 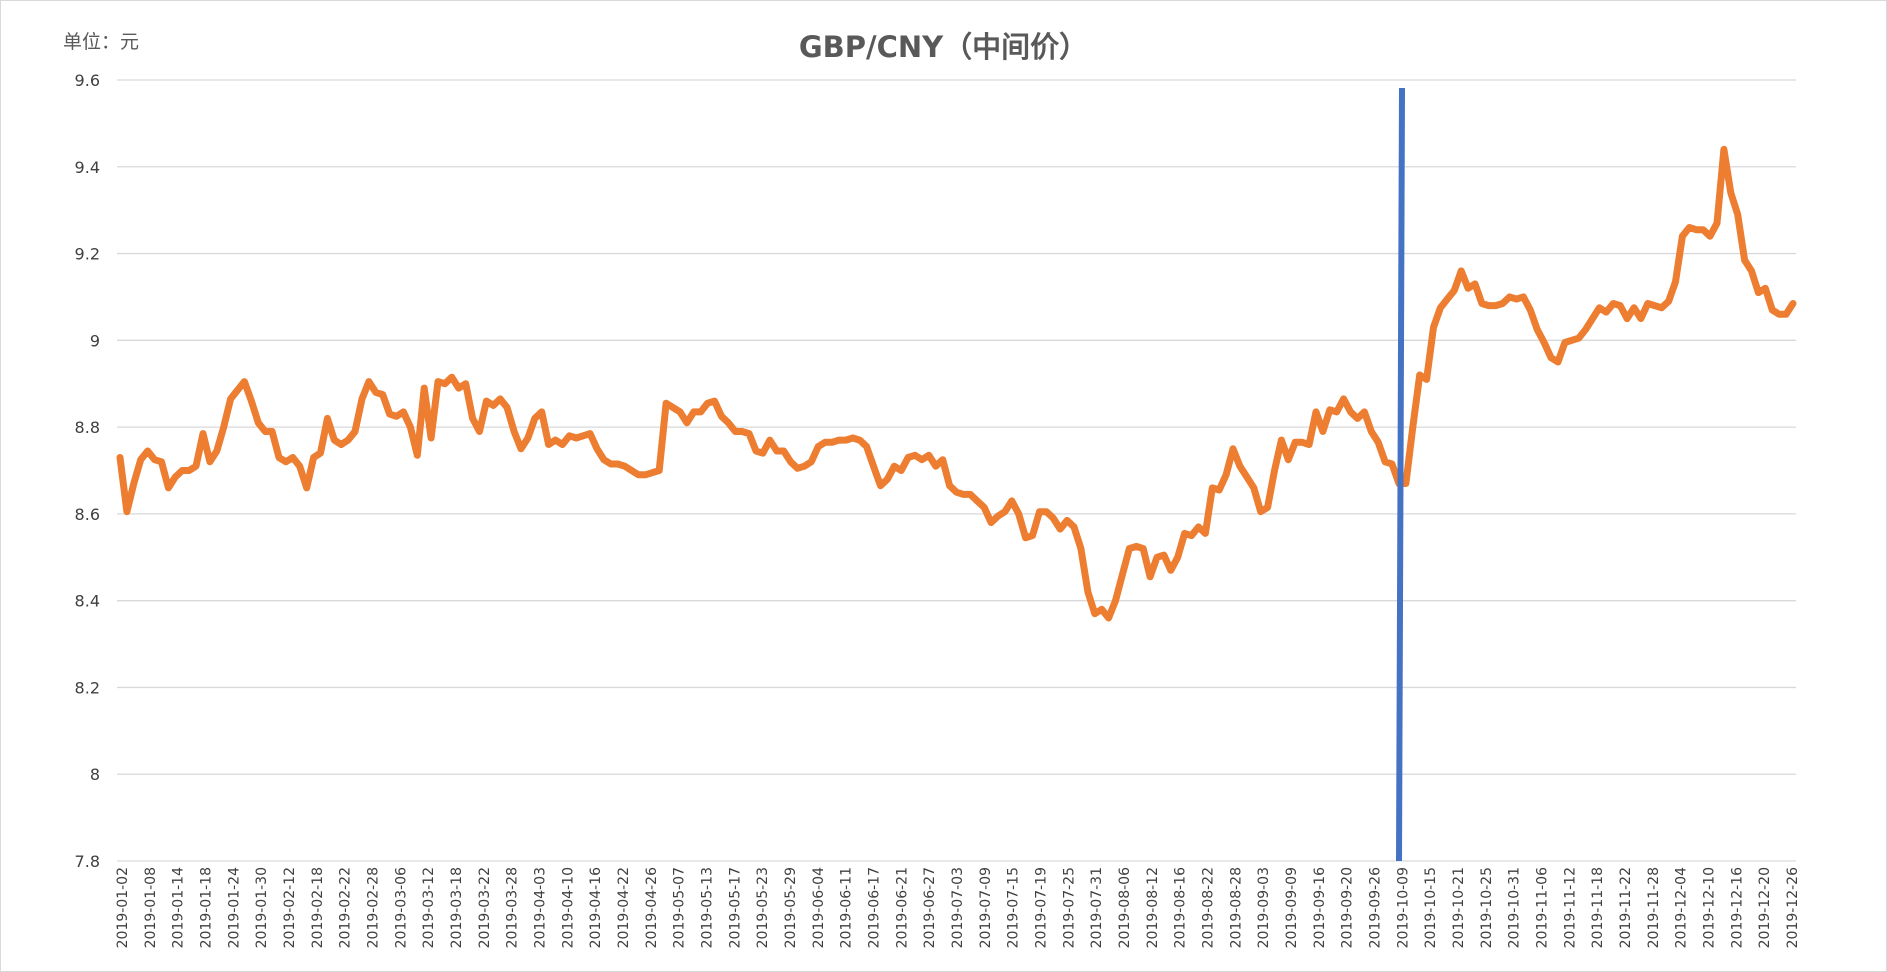 What do you see at coordinates (943, 47) in the screenshot?
I see `chart-title: GBP/CNY（中间价）` at bounding box center [943, 47].